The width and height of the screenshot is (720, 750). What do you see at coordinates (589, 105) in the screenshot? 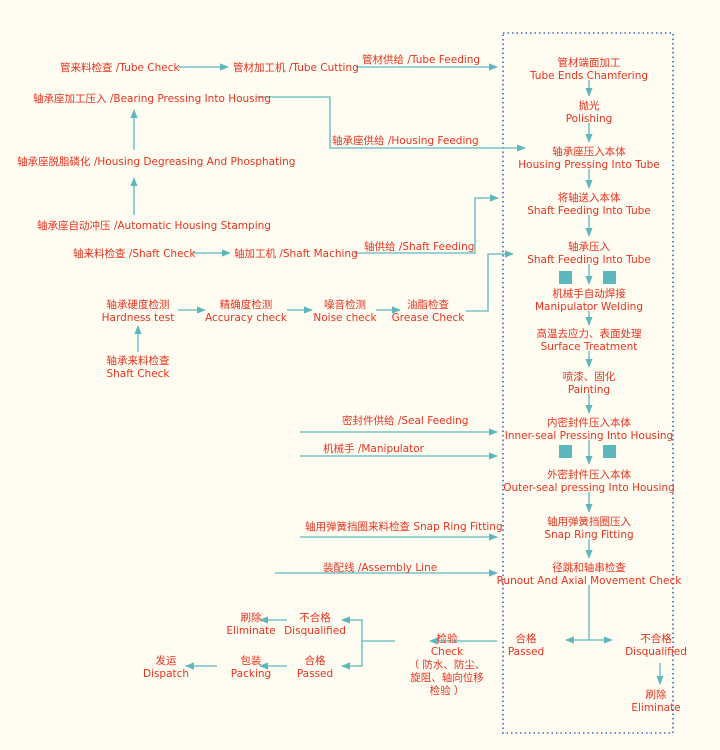
I see `main-step-2-cn: 抛光` at bounding box center [589, 105].